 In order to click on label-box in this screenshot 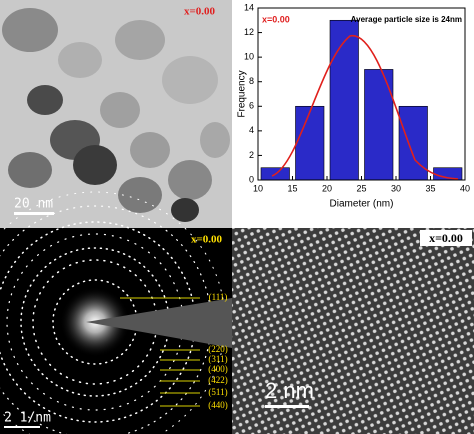, I will do `click(446, 238)`.